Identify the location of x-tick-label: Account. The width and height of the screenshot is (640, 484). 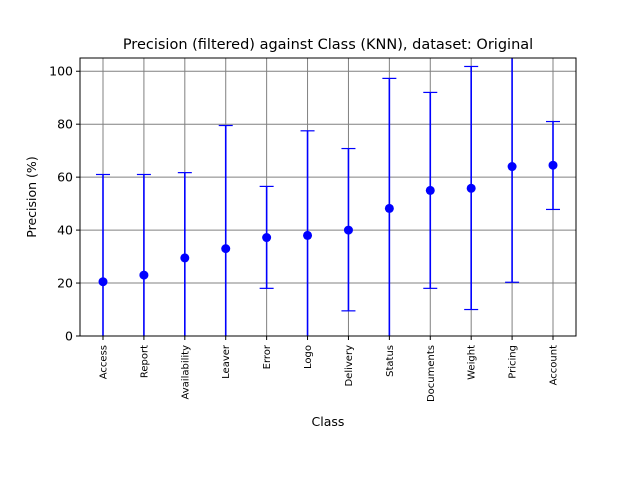
(554, 365).